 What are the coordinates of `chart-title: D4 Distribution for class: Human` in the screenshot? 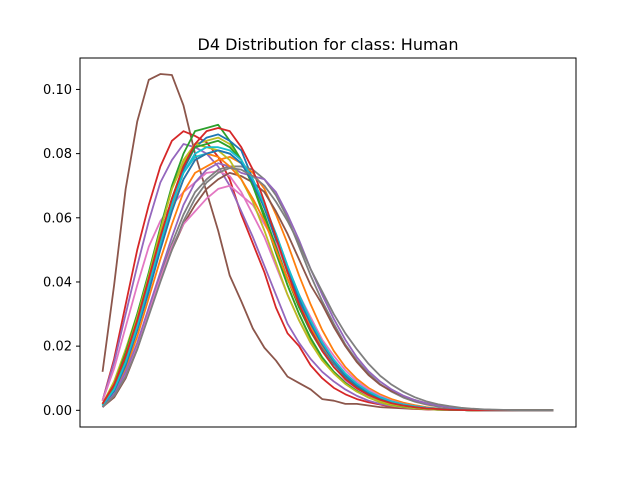 It's located at (328, 44).